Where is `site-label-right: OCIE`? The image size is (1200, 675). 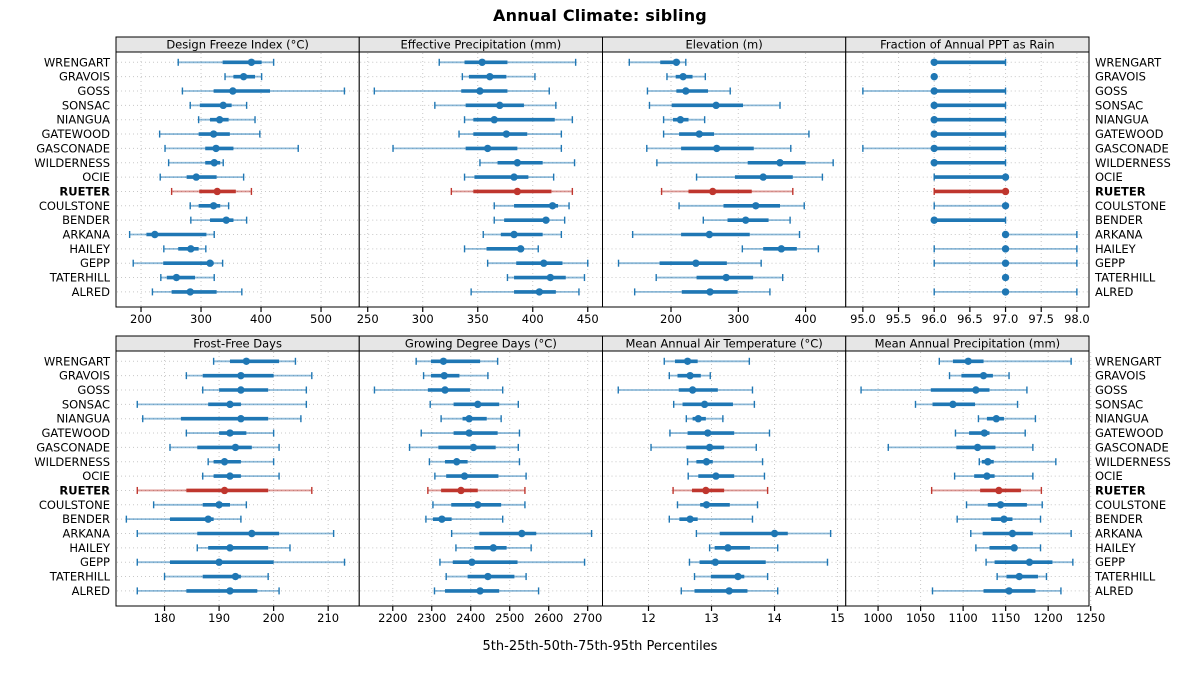
site-label-right: OCIE is located at coordinates (1109, 177).